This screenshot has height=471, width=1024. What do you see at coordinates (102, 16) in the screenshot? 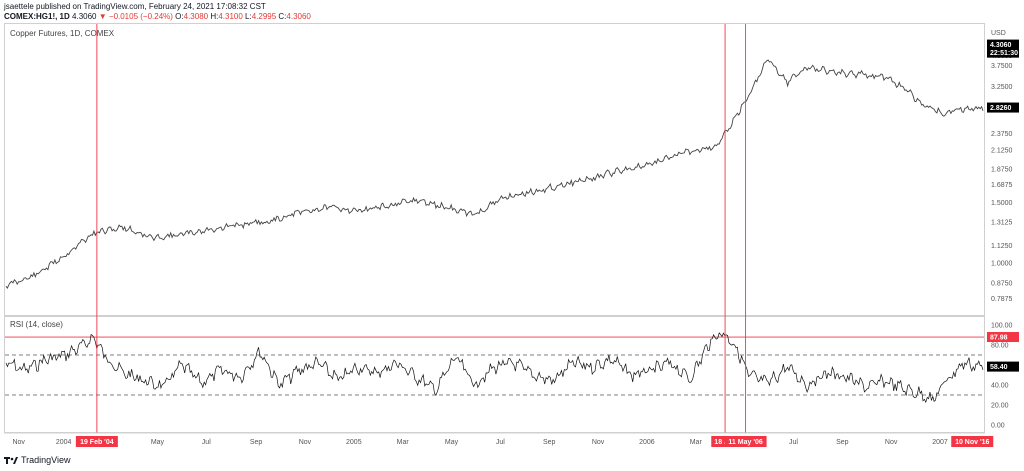
I see `down-arrow-icon: ▼` at bounding box center [102, 16].